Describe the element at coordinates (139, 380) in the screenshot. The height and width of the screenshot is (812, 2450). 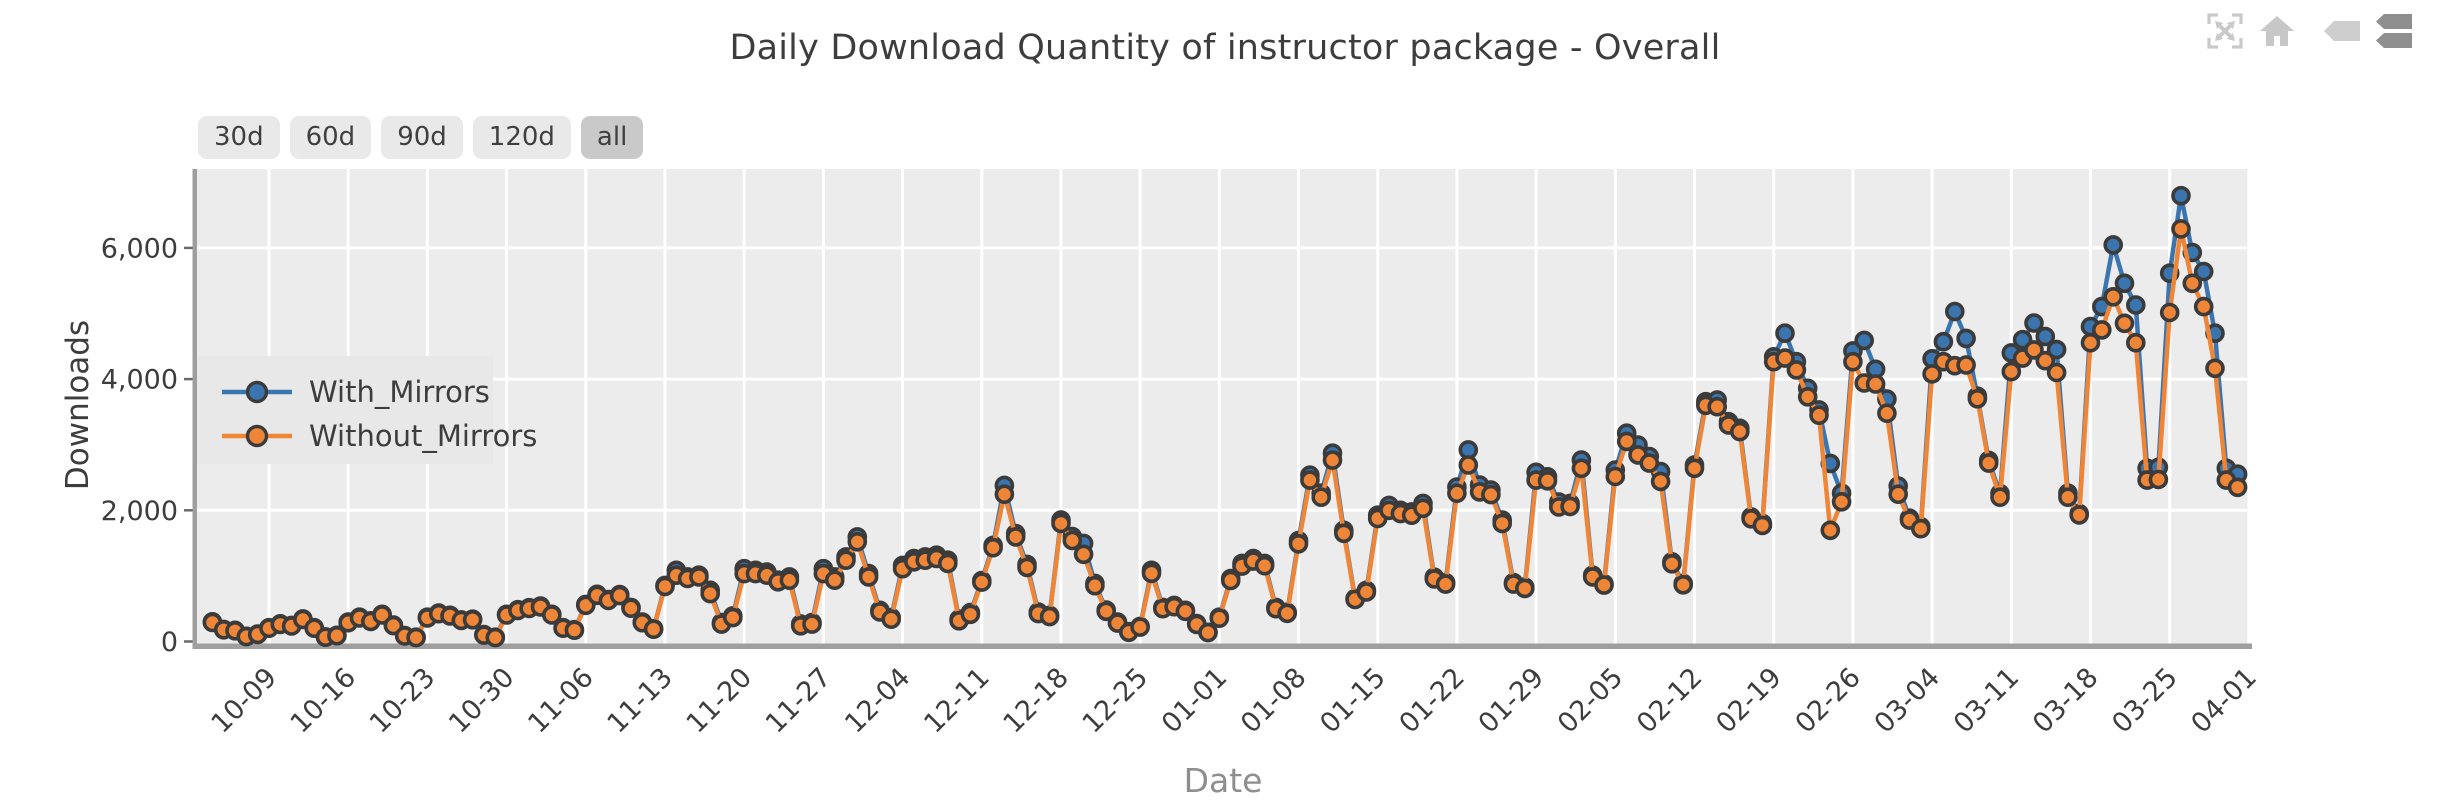
I see `y-tick-label: 4,000` at that location.